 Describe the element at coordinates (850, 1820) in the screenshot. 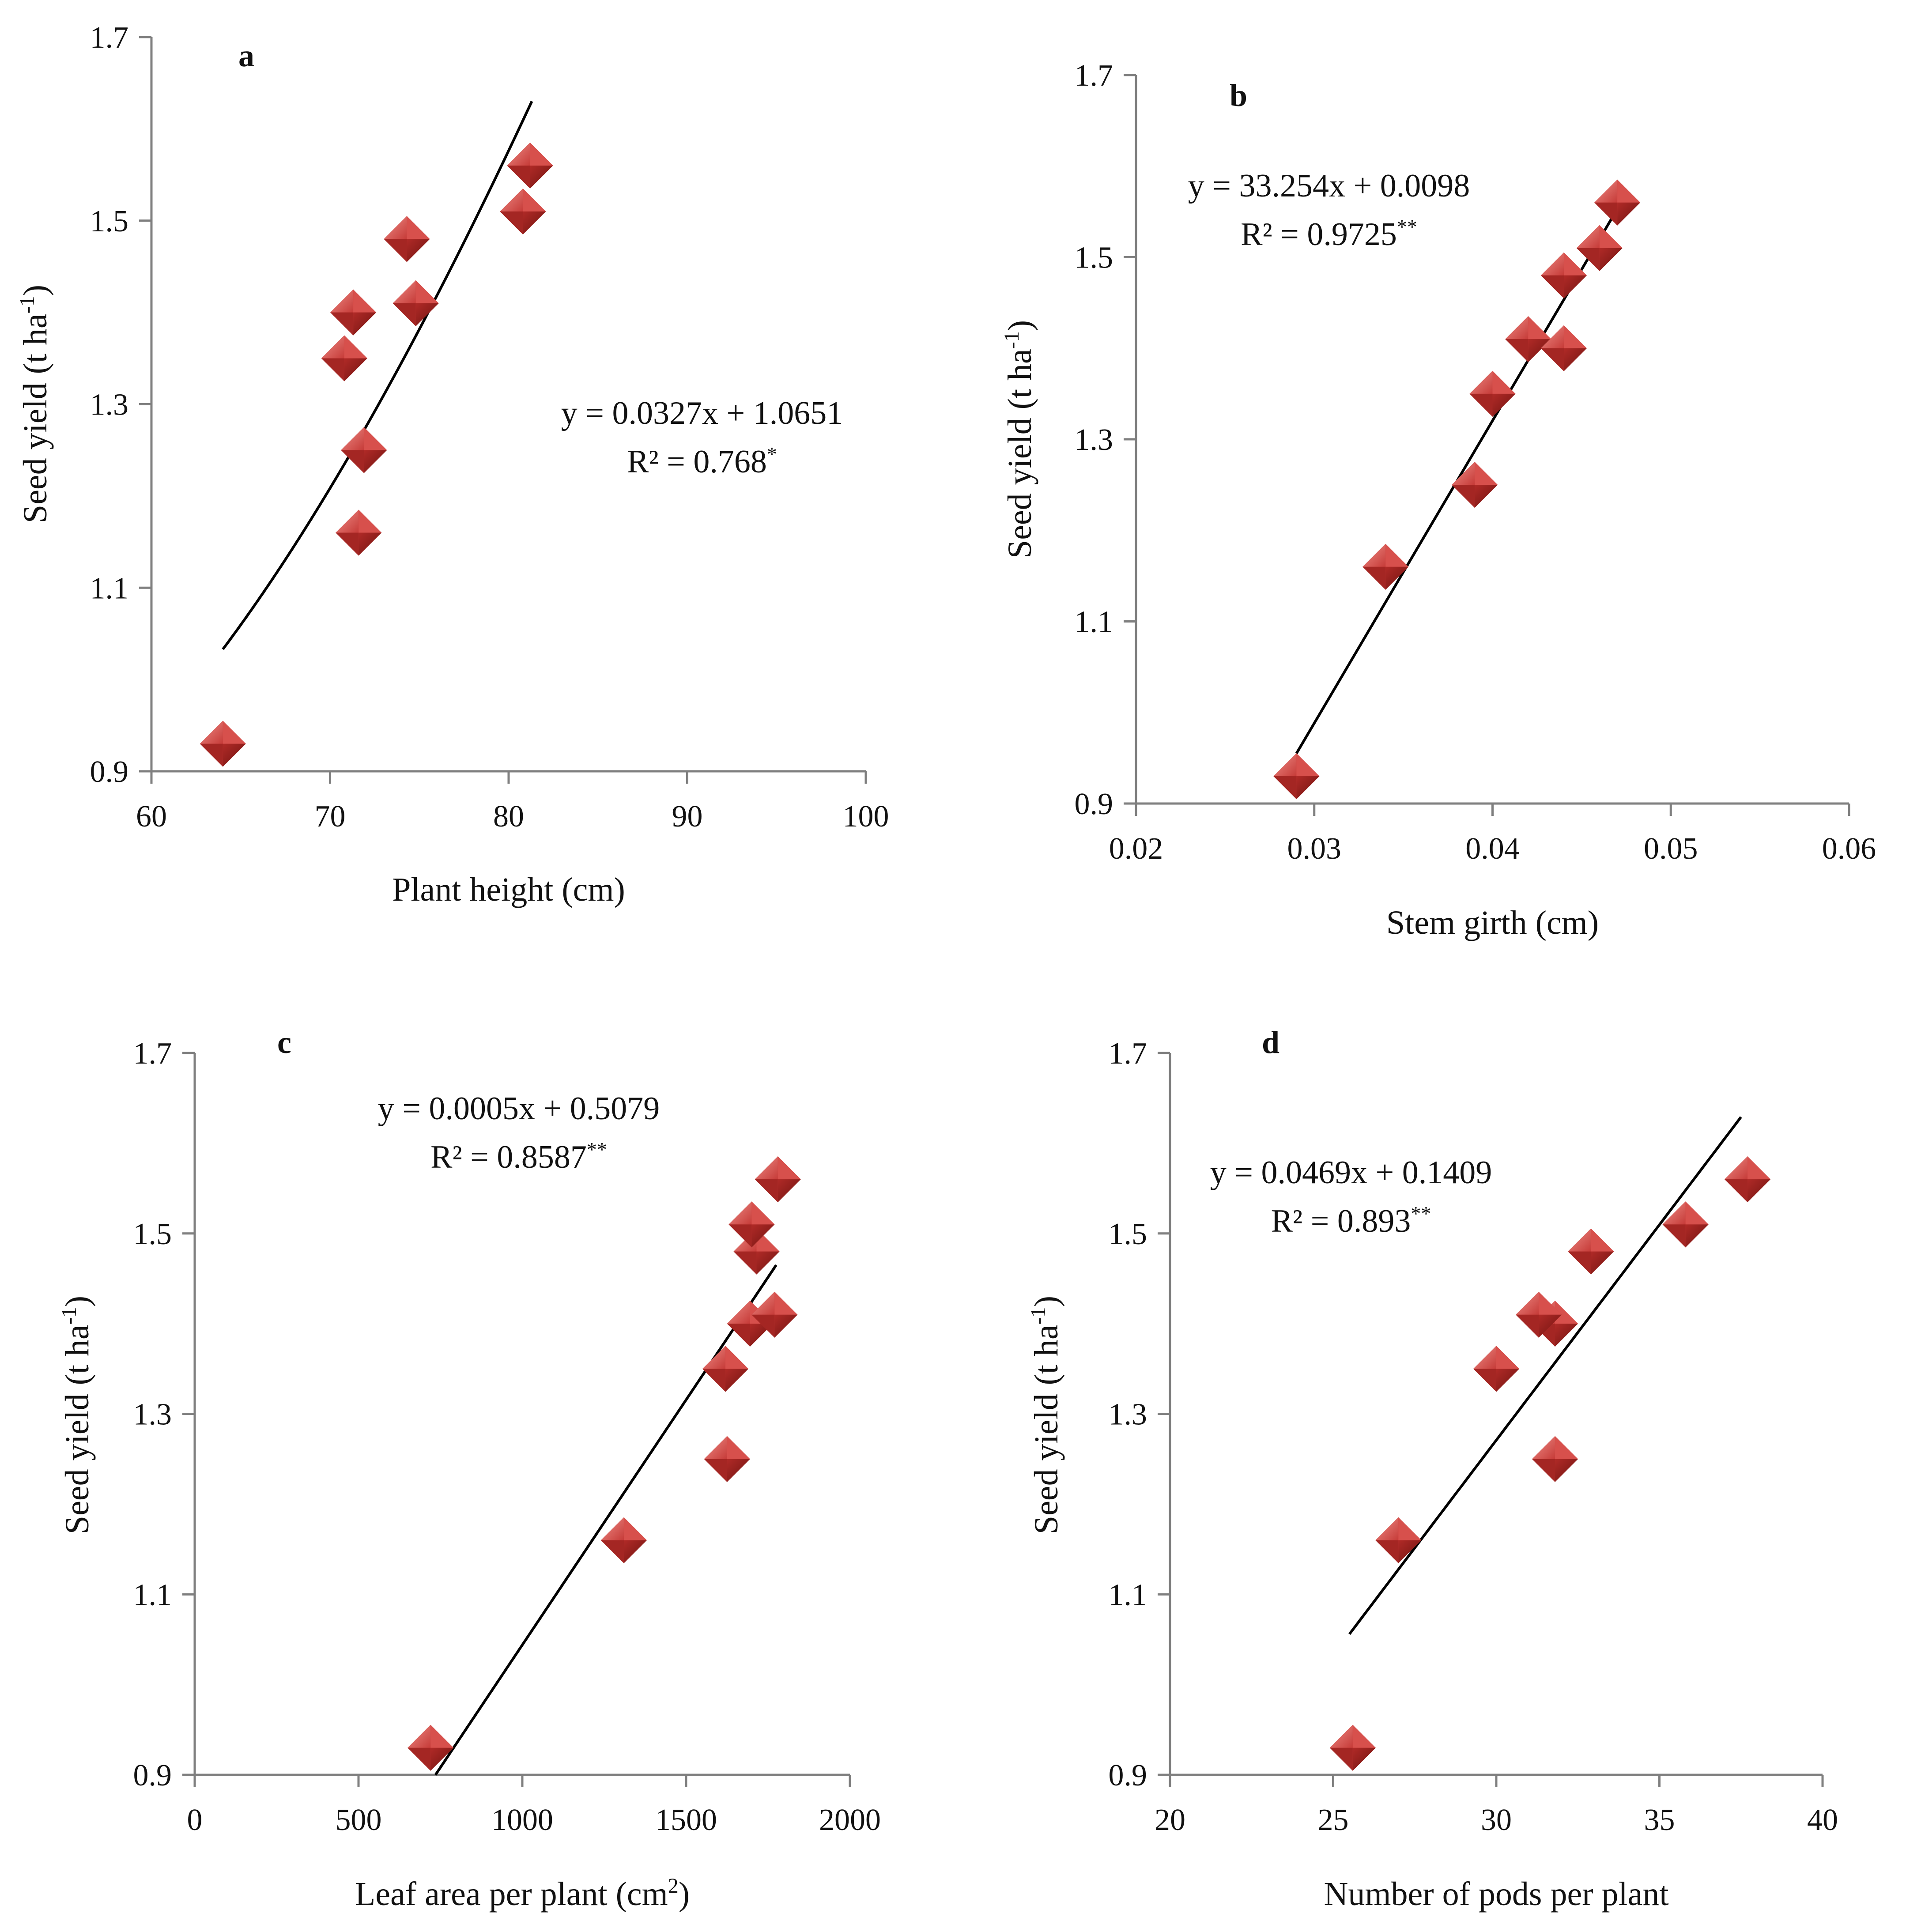

I see `chart-c-x-tick-label: 2000` at that location.